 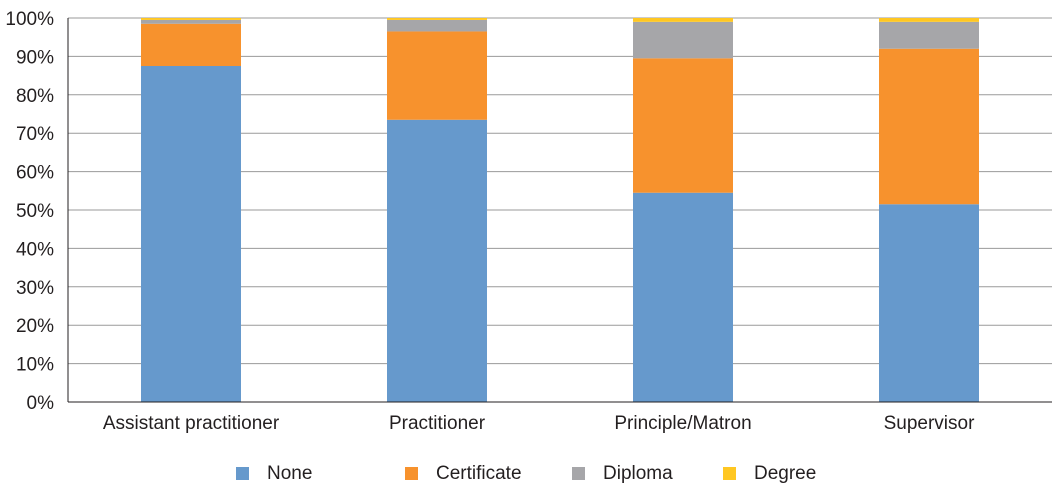 I want to click on y-tick-label: 0%, so click(x=41, y=403).